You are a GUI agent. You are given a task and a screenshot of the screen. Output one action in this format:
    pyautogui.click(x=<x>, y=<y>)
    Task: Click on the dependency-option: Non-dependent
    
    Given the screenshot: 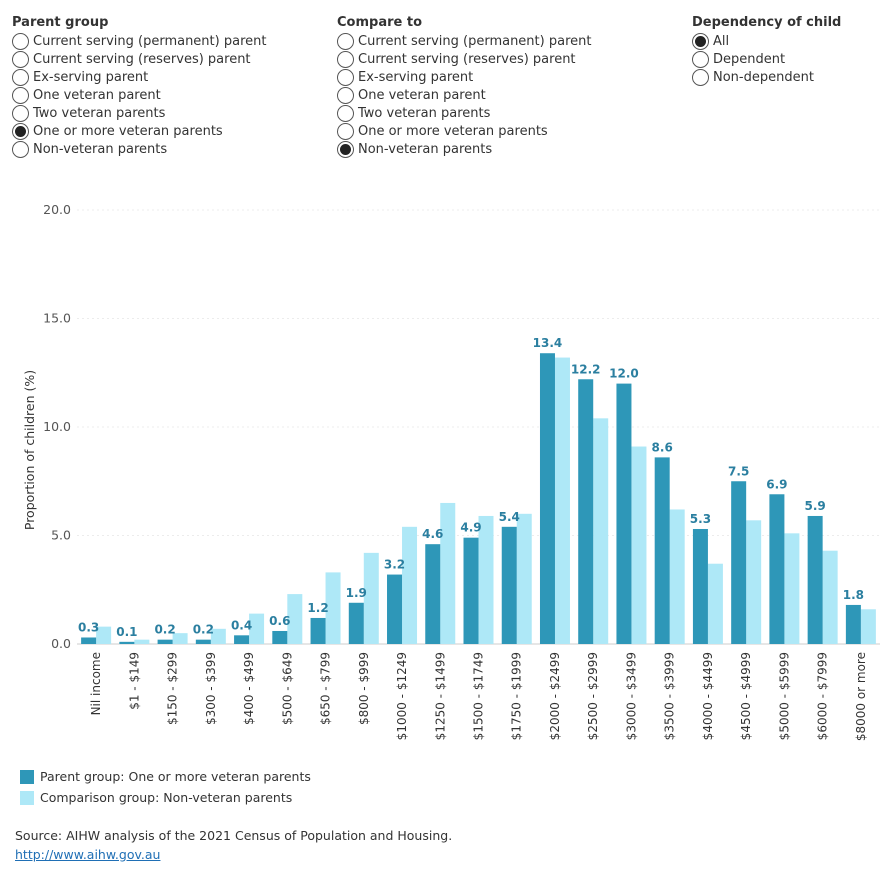 What is the action you would take?
    pyautogui.click(x=766, y=77)
    